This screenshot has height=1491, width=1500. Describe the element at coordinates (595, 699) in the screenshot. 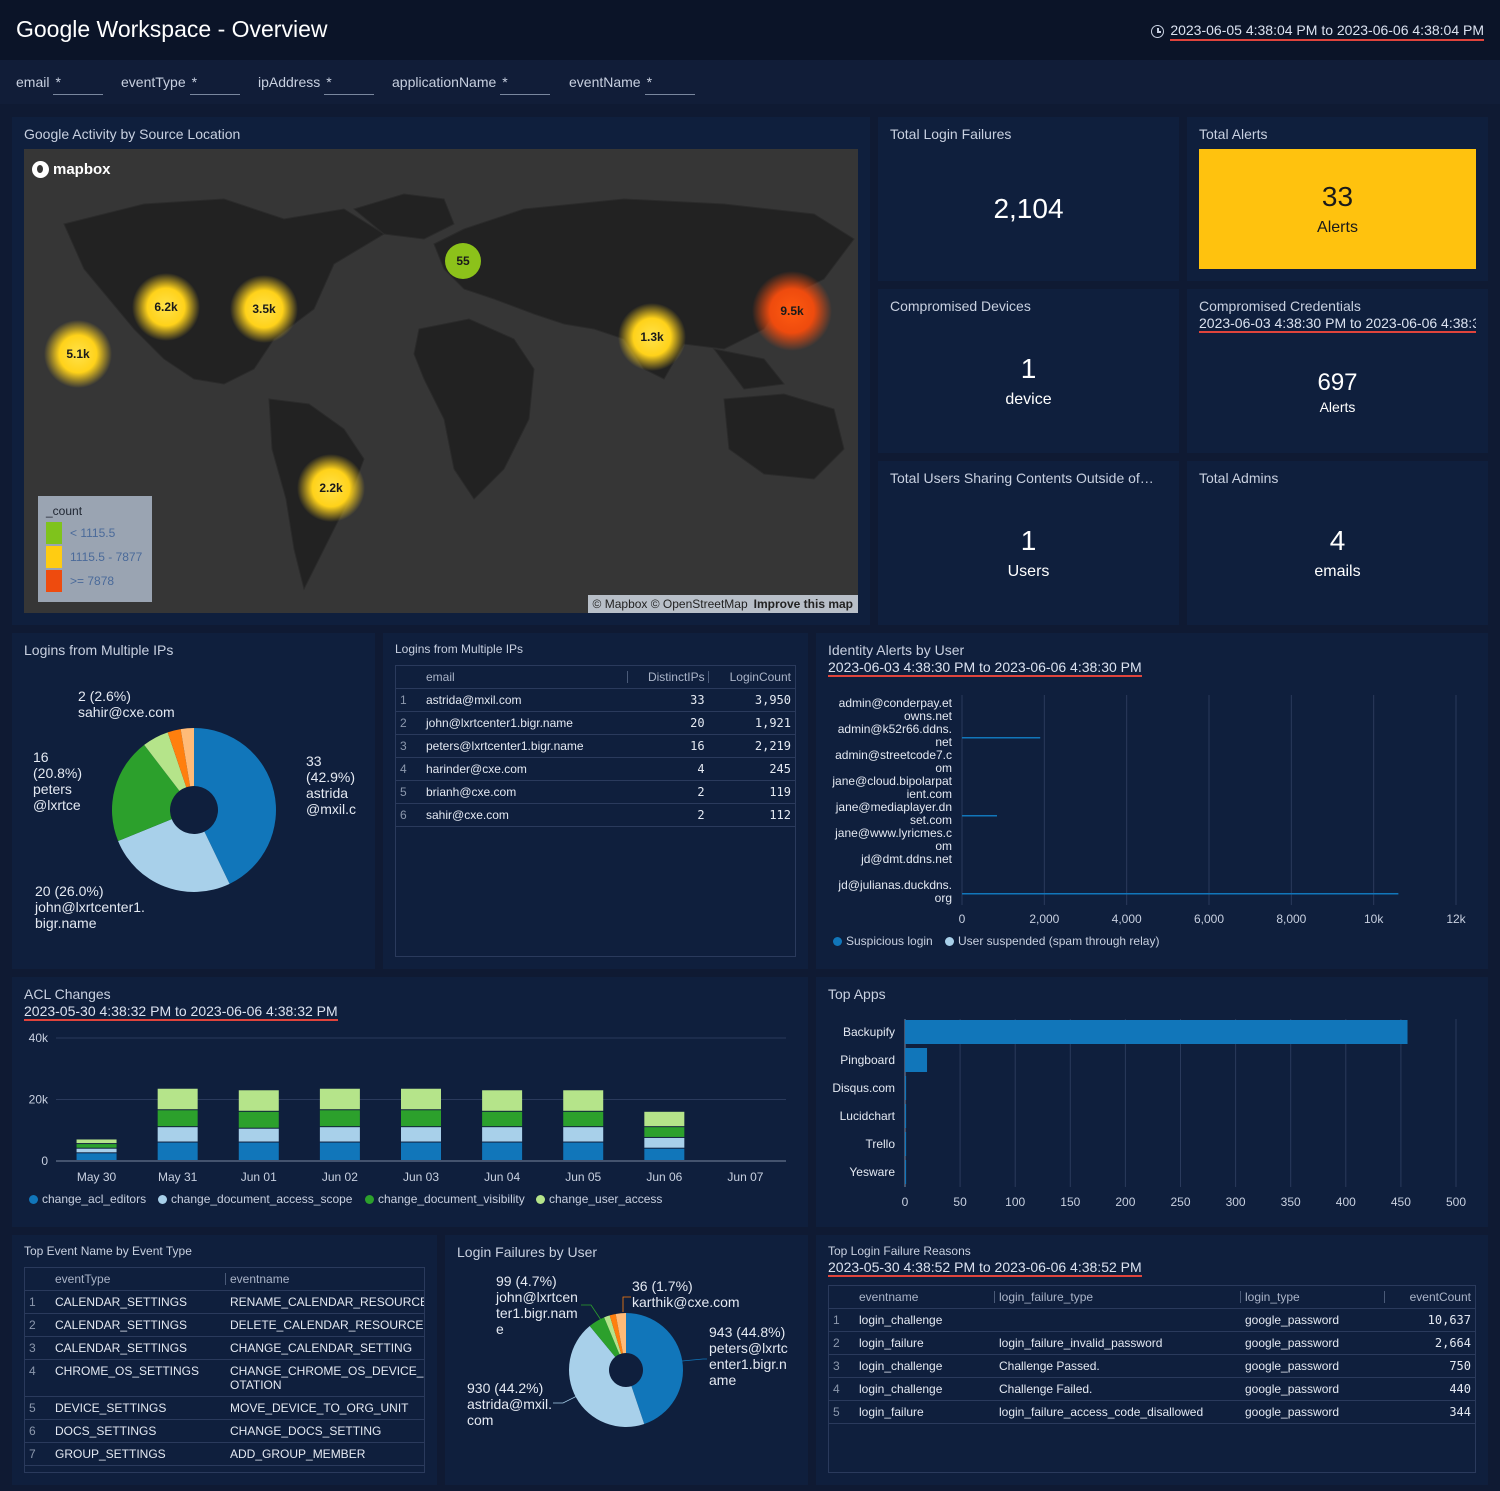

I see `table-row: 1 astrida@mxil.com 33 3,950` at that location.